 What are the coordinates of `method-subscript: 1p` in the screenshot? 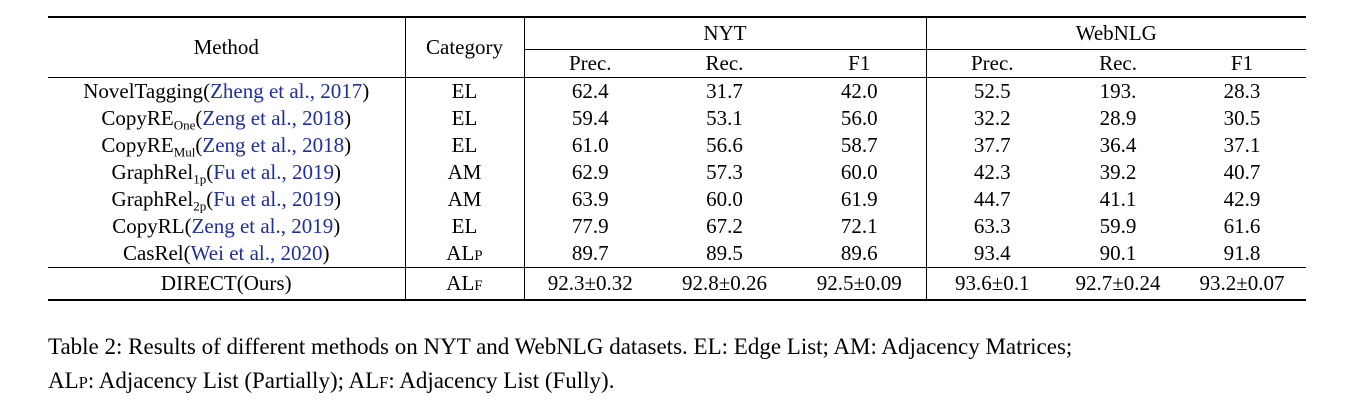 It's located at (200, 179).